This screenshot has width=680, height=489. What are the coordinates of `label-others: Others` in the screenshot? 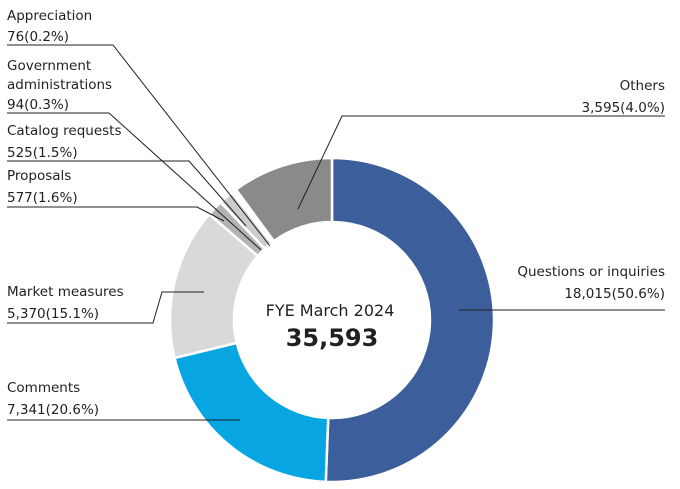 It's located at (642, 86).